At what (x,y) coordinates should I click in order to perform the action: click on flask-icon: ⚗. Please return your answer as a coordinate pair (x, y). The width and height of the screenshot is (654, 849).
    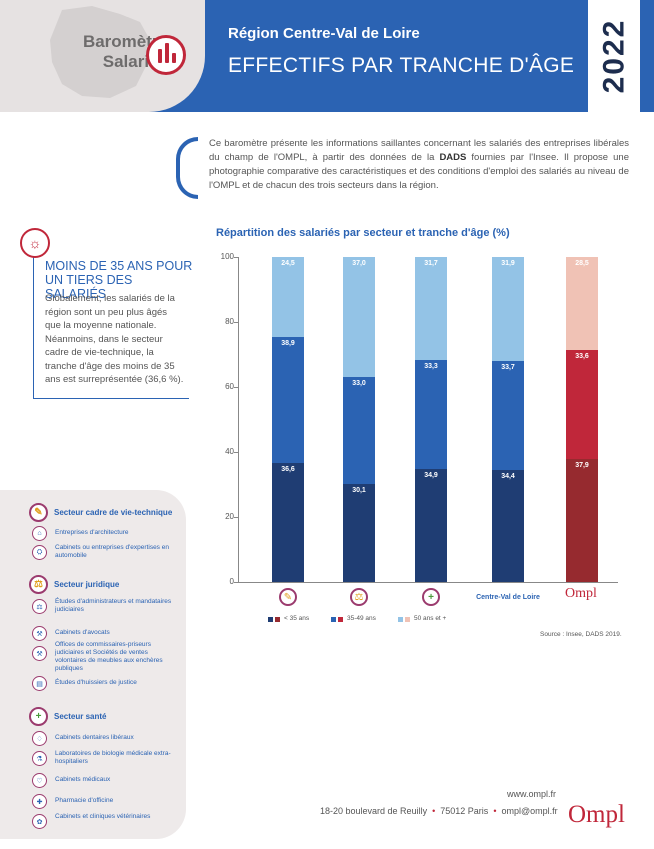
    Looking at the image, I should click on (39, 758).